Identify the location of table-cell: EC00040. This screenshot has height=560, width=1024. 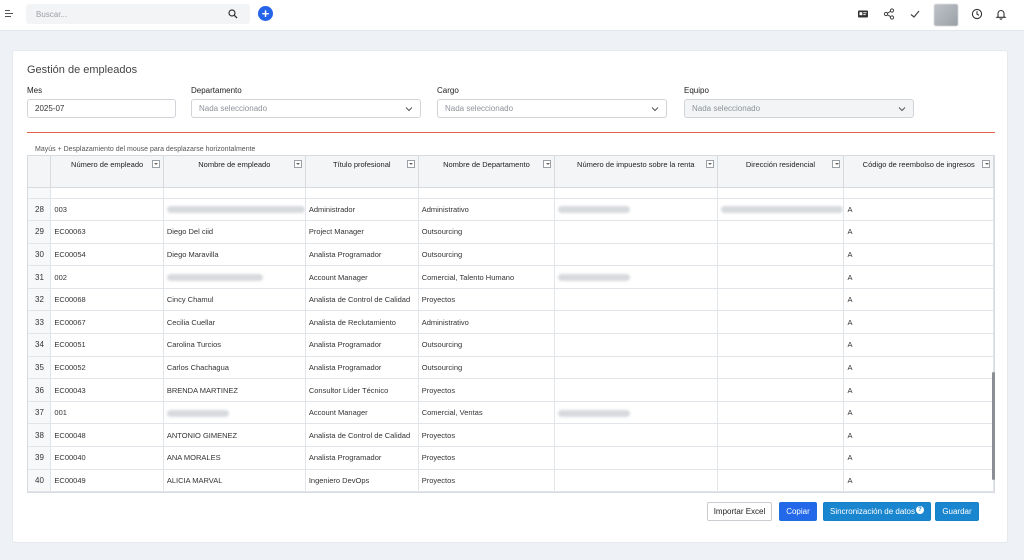
(107, 458).